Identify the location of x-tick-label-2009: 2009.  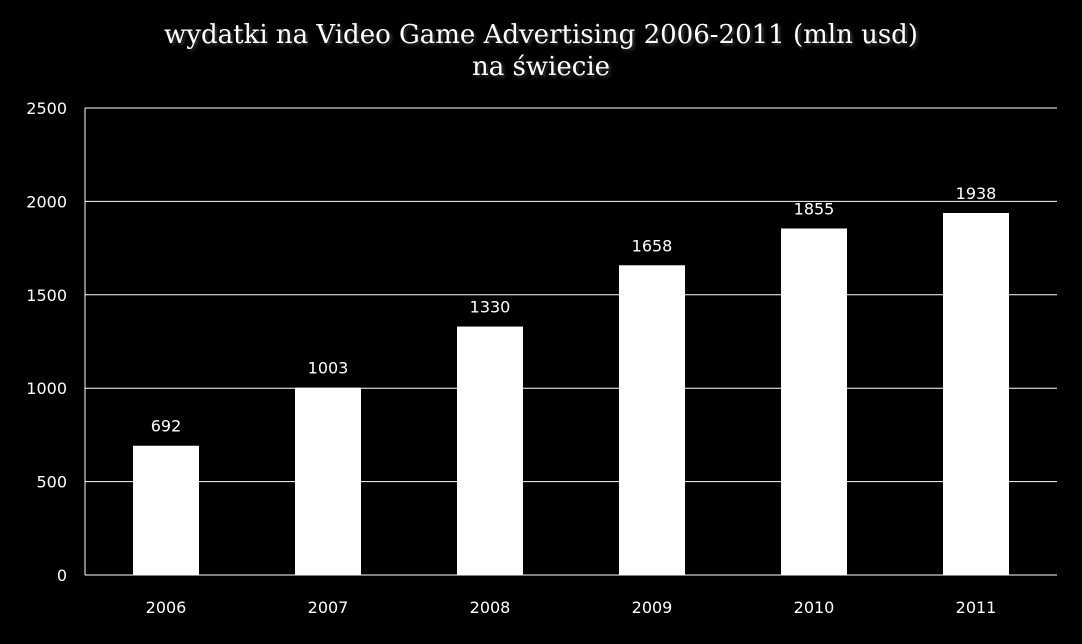
(652, 607).